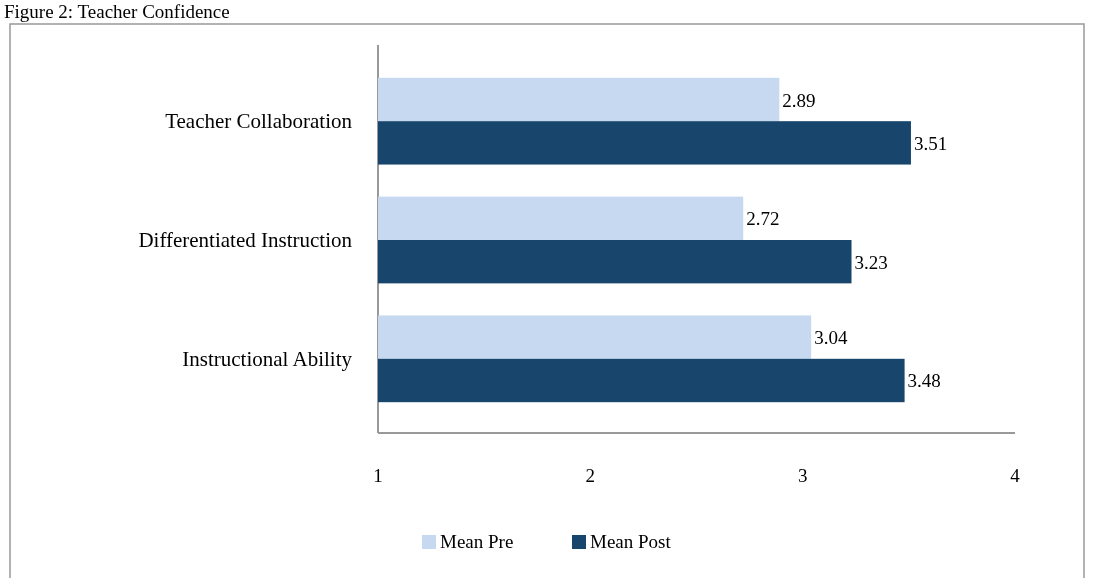 This screenshot has width=1094, height=578. What do you see at coordinates (245, 240) in the screenshot?
I see `y-tick-label: Differentiated Instruction` at bounding box center [245, 240].